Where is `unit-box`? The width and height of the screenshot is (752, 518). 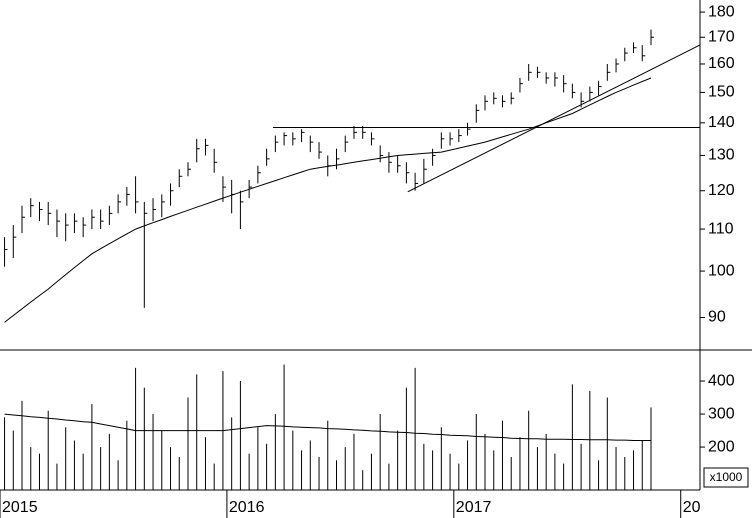
unit-box is located at coordinates (726, 477).